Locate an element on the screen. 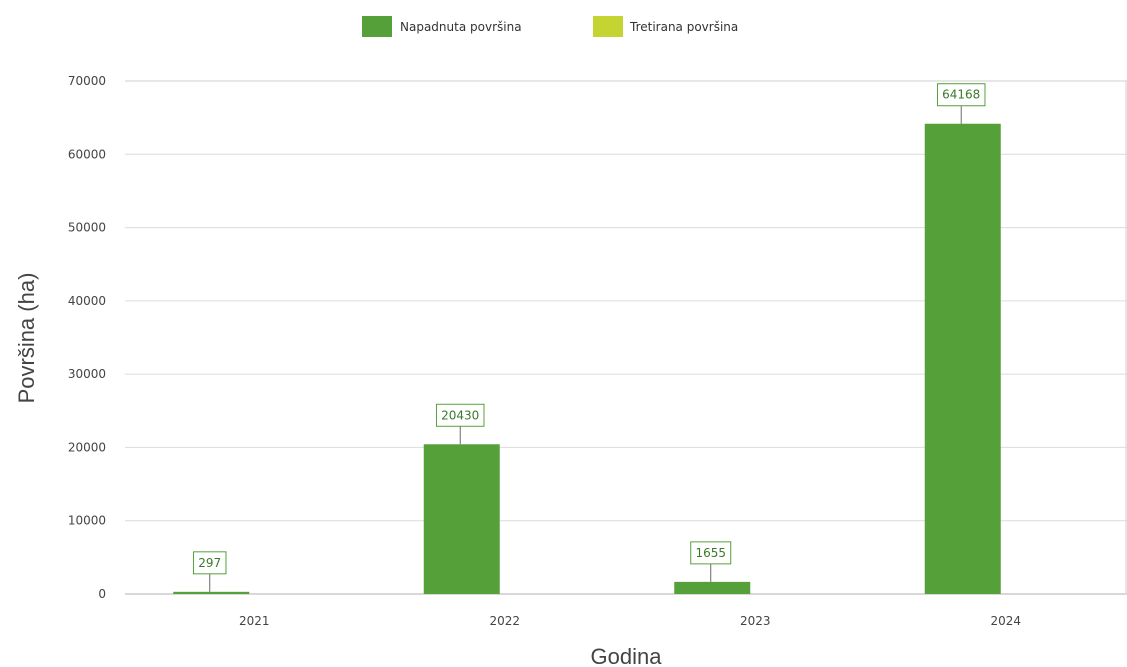  x-tick-label: 2022 is located at coordinates (504, 621).